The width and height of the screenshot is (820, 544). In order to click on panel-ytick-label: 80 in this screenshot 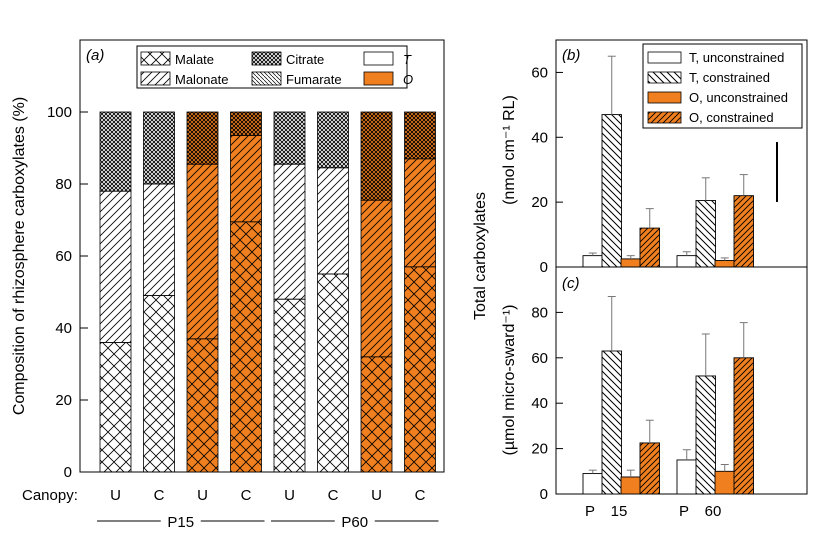, I will do `click(539, 312)`.